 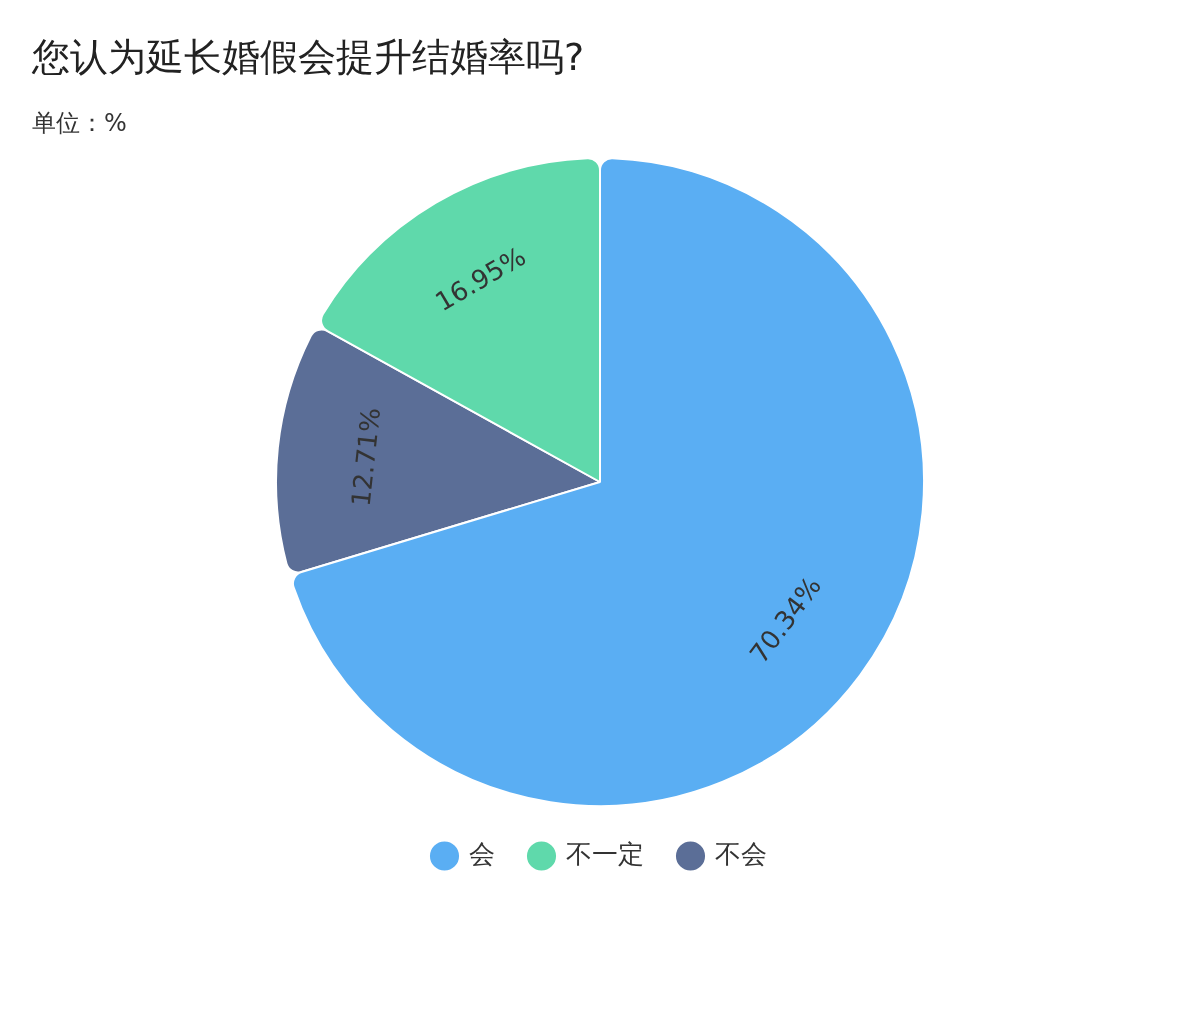 What do you see at coordinates (481, 853) in the screenshot?
I see `legend-label: 会` at bounding box center [481, 853].